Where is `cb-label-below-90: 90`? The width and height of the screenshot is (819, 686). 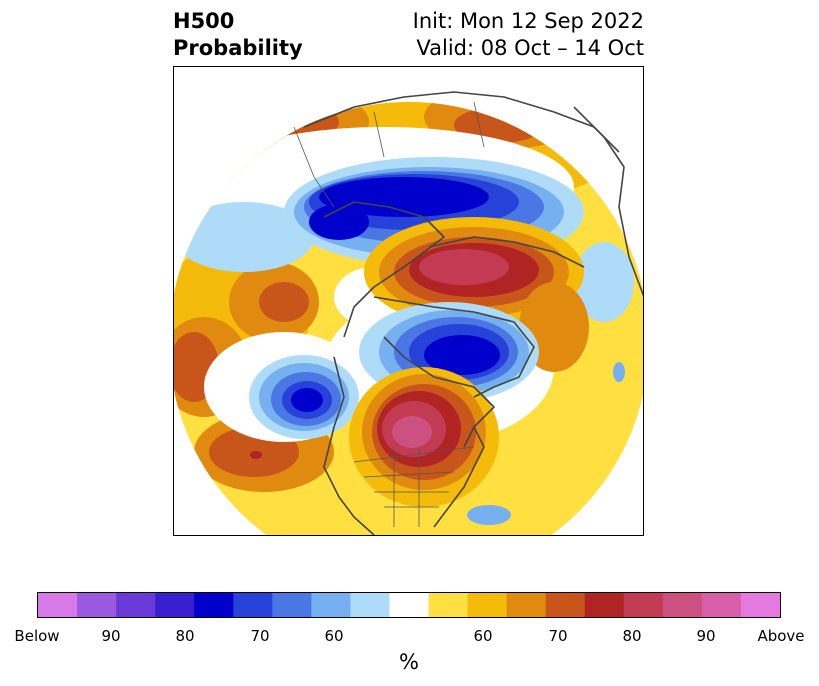
cb-label-below-90: 90 is located at coordinates (111, 636).